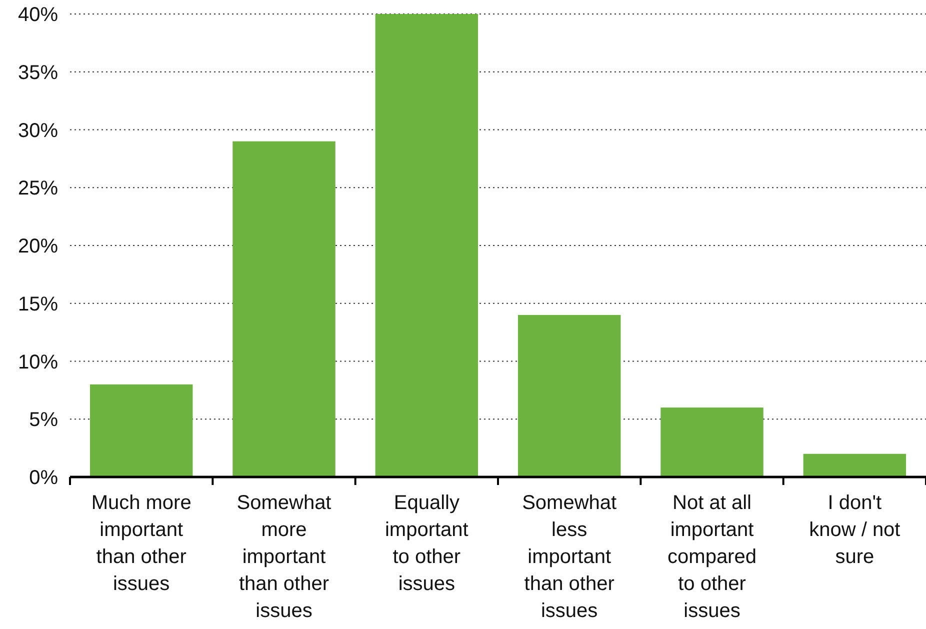 This screenshot has height=629, width=926. What do you see at coordinates (38, 131) in the screenshot?
I see `y-tick-label: 30%` at bounding box center [38, 131].